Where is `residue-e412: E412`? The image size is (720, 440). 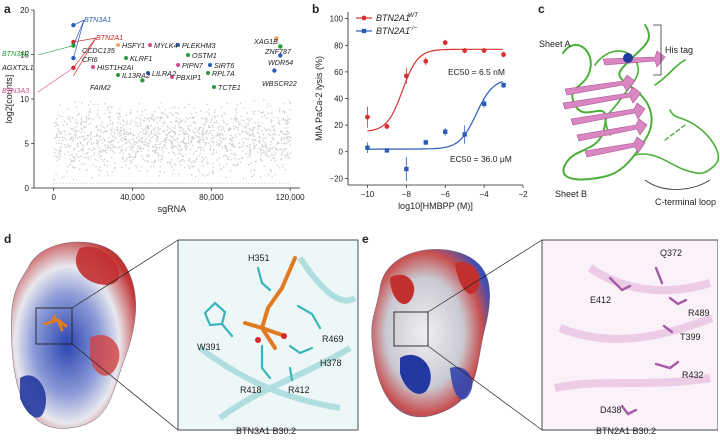 residue-e412: E412 is located at coordinates (600, 300).